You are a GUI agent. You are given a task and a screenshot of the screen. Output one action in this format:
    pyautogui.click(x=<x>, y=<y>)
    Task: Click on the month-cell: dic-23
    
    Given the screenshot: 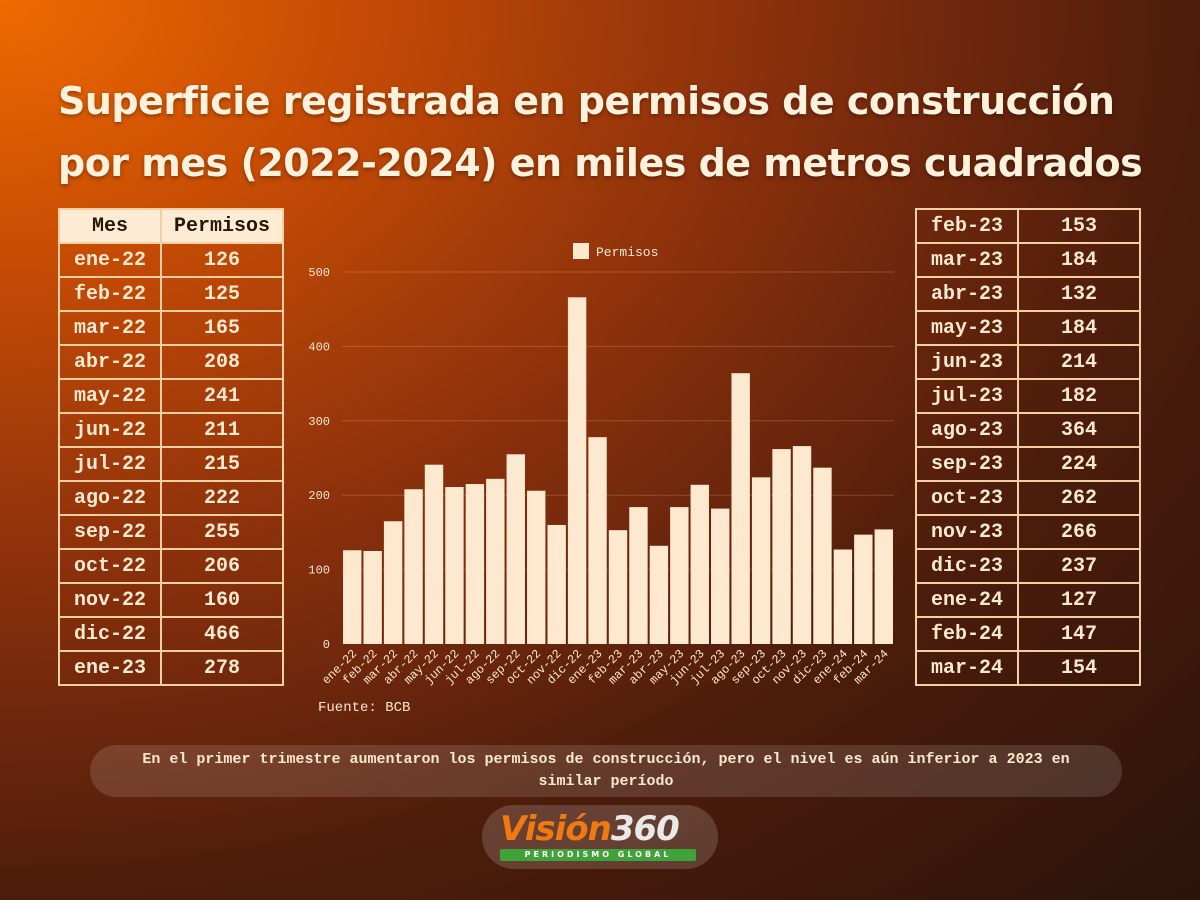 What is the action you would take?
    pyautogui.click(x=967, y=566)
    